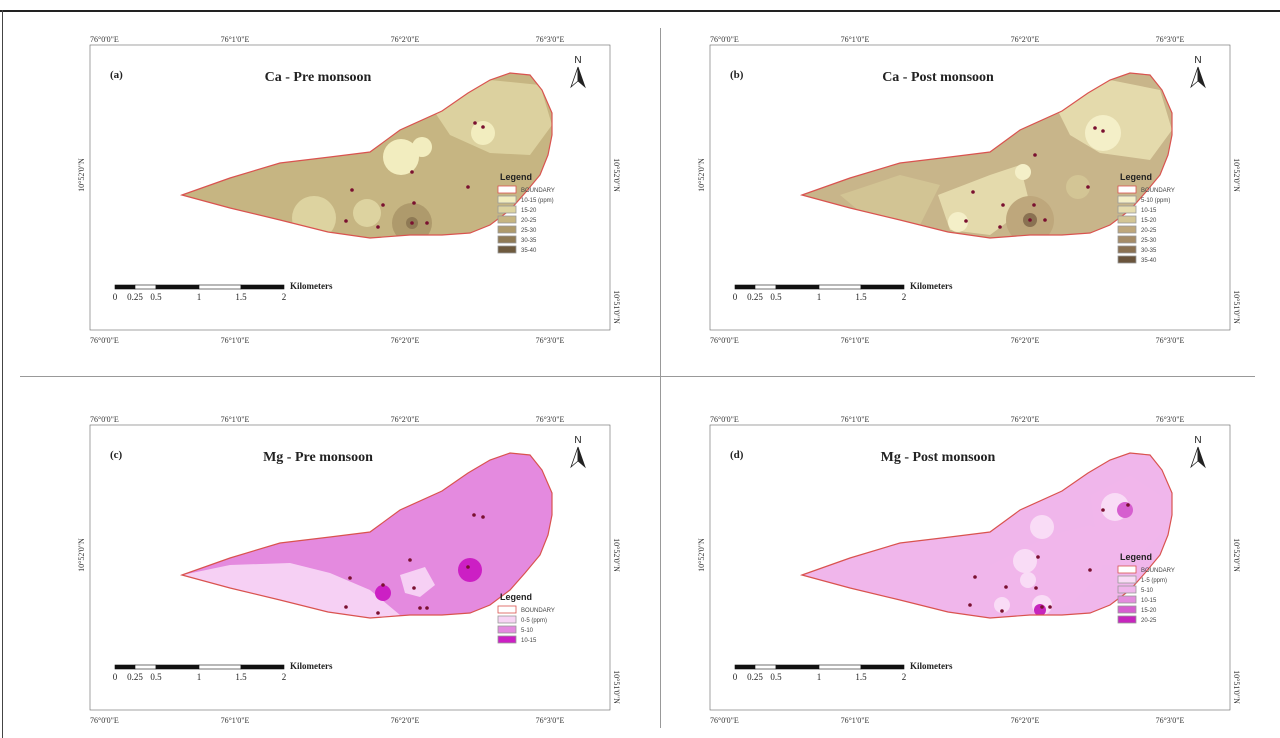  Describe the element at coordinates (284, 677) in the screenshot. I see `scale-tick-label: 2` at that location.